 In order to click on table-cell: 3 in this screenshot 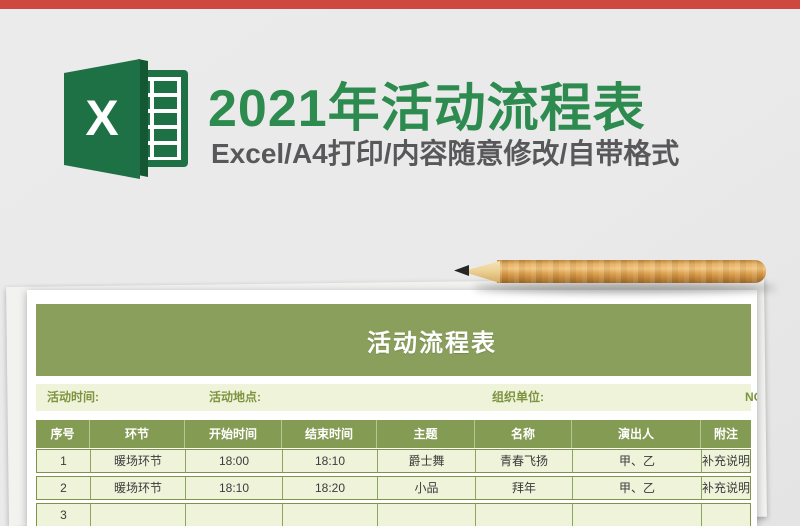, I will do `click(64, 515)`.